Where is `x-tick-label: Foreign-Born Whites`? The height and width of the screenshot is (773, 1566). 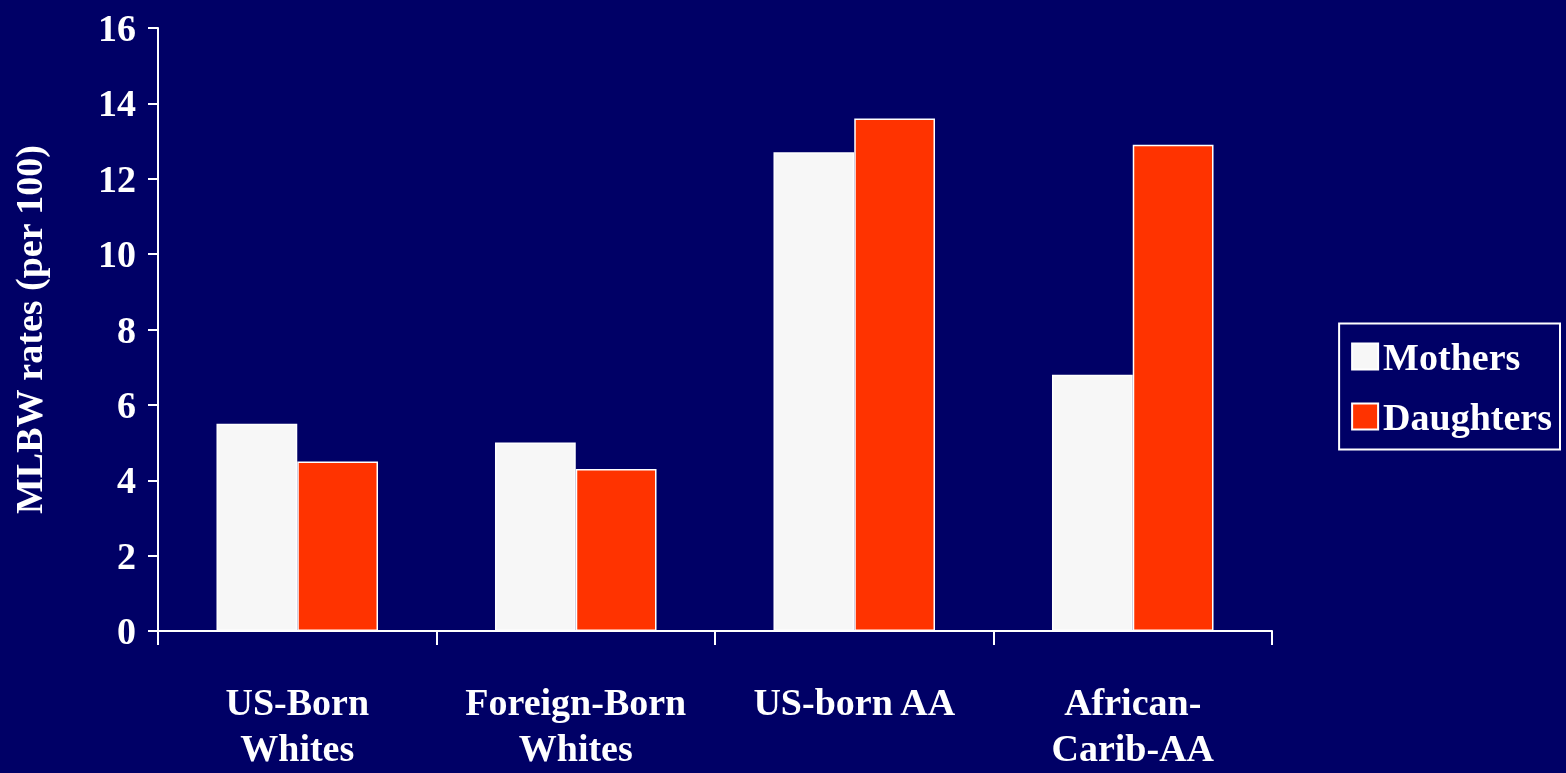 x-tick-label: Foreign-Born Whites is located at coordinates (576, 725).